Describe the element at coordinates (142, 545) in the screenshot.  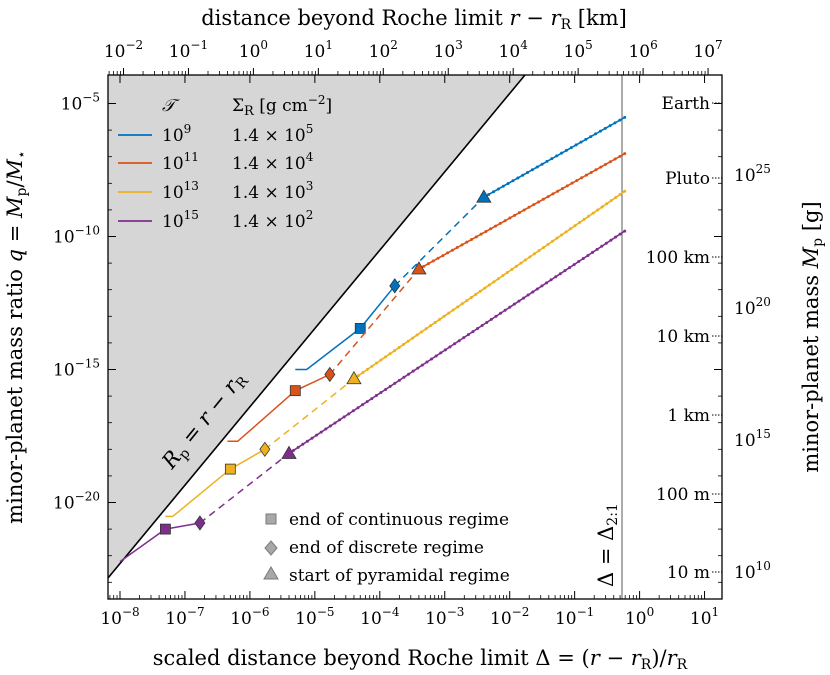
I see `series-continuous-line` at that location.